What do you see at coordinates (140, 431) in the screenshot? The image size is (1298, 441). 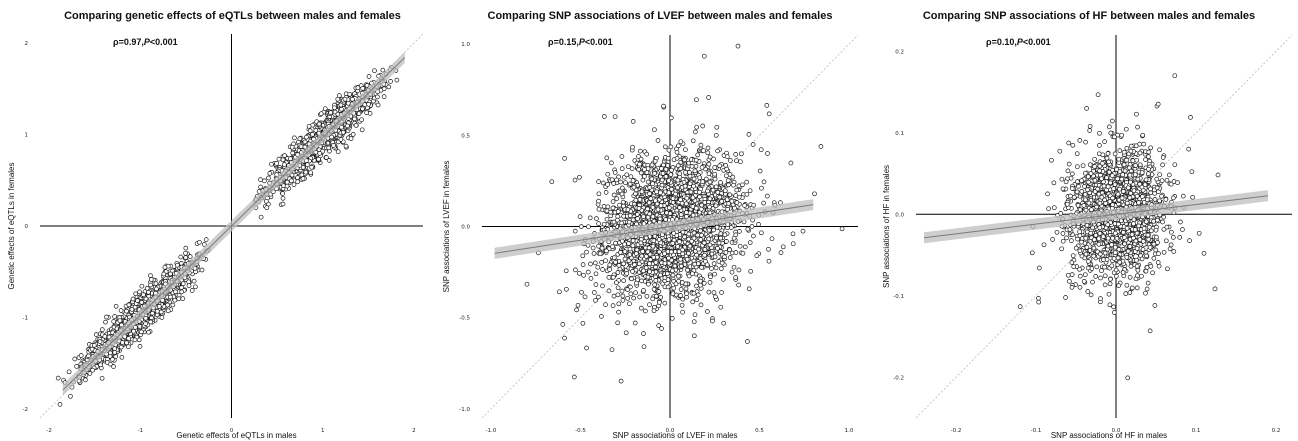 I see `x-tick-label: -1` at bounding box center [140, 431].